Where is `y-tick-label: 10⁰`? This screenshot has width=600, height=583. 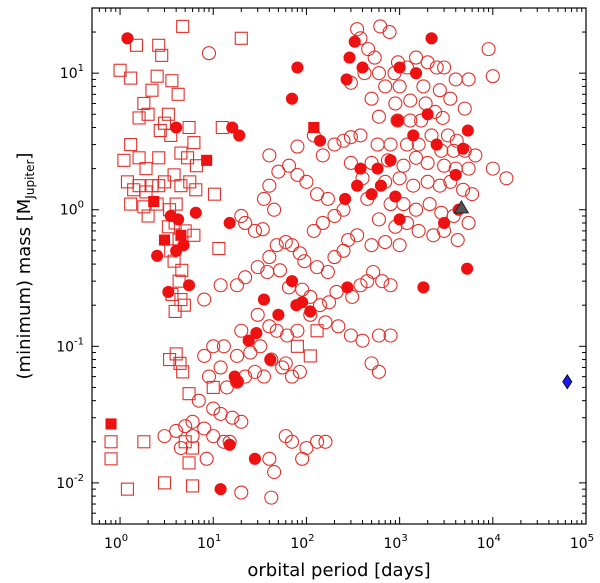 y-tick-label: 10⁰ is located at coordinates (72, 209).